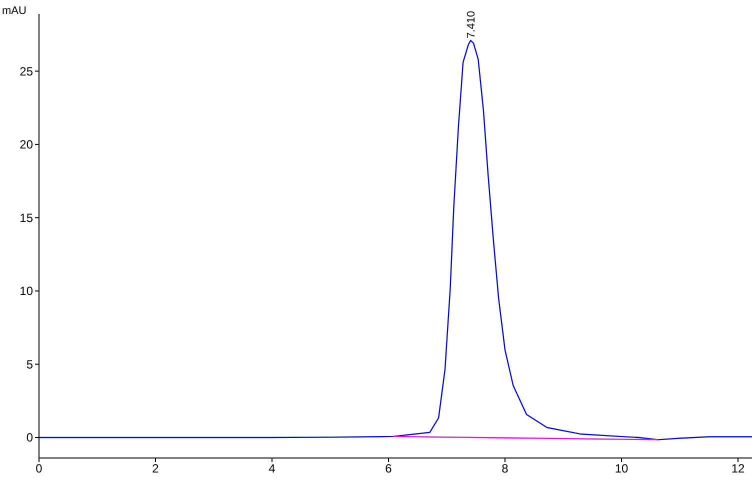  What do you see at coordinates (27, 145) in the screenshot?
I see `y-tick-label: 20` at bounding box center [27, 145].